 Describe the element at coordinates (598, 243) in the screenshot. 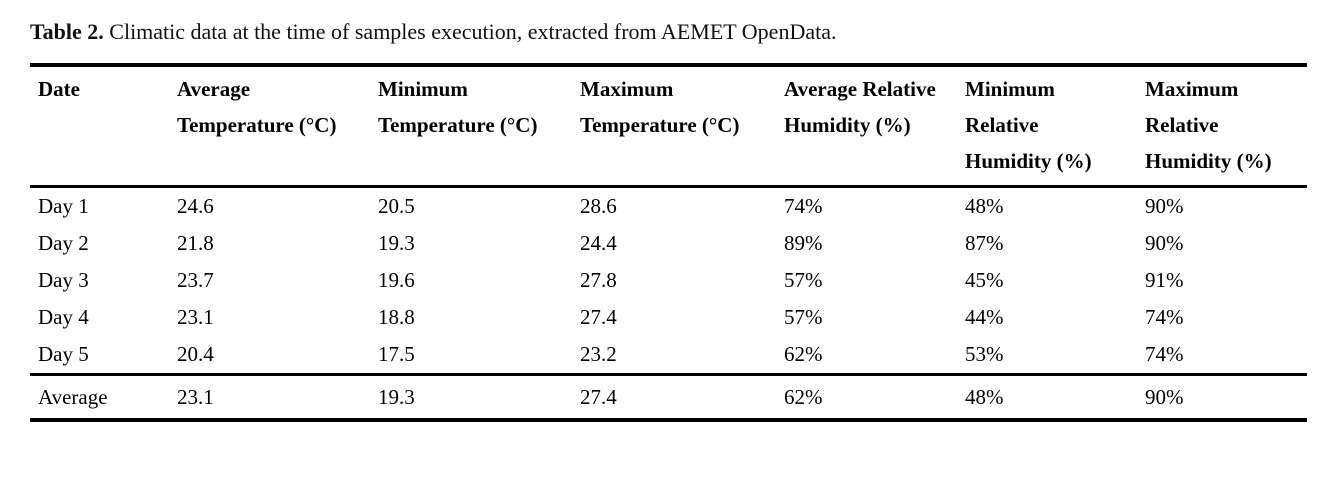

I see `table-cell: 24.4` at that location.